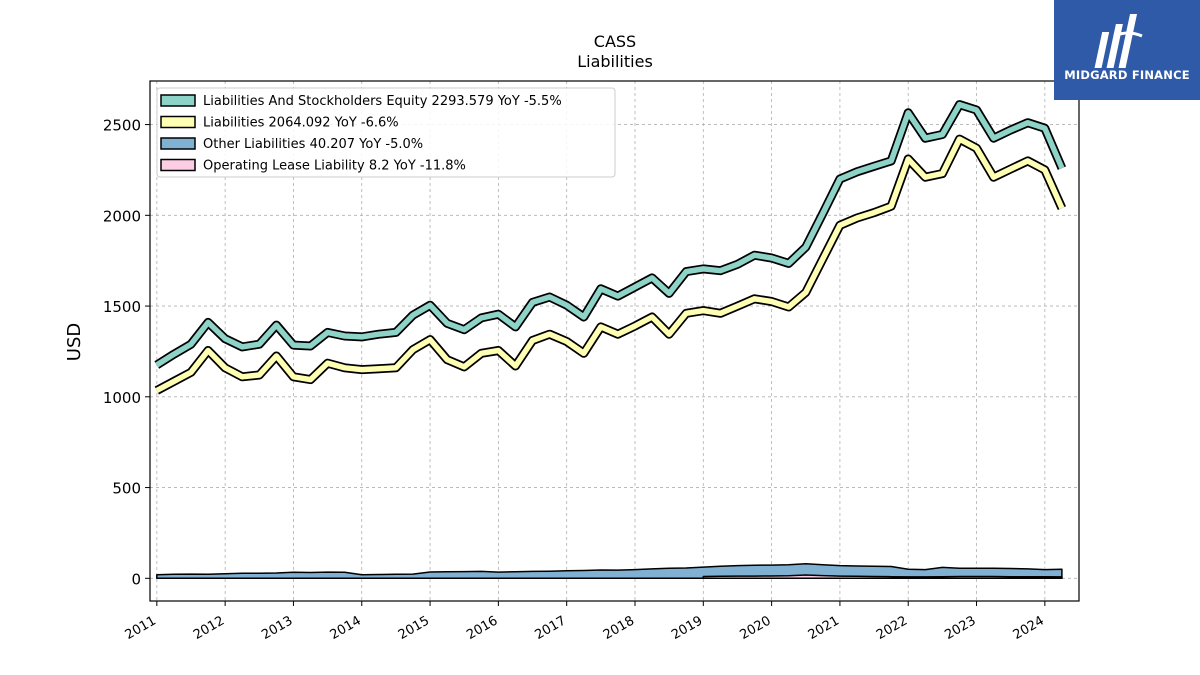 Image resolution: width=1200 pixels, height=675 pixels. I want to click on brand-logo-mark-icon, so click(1118, 41).